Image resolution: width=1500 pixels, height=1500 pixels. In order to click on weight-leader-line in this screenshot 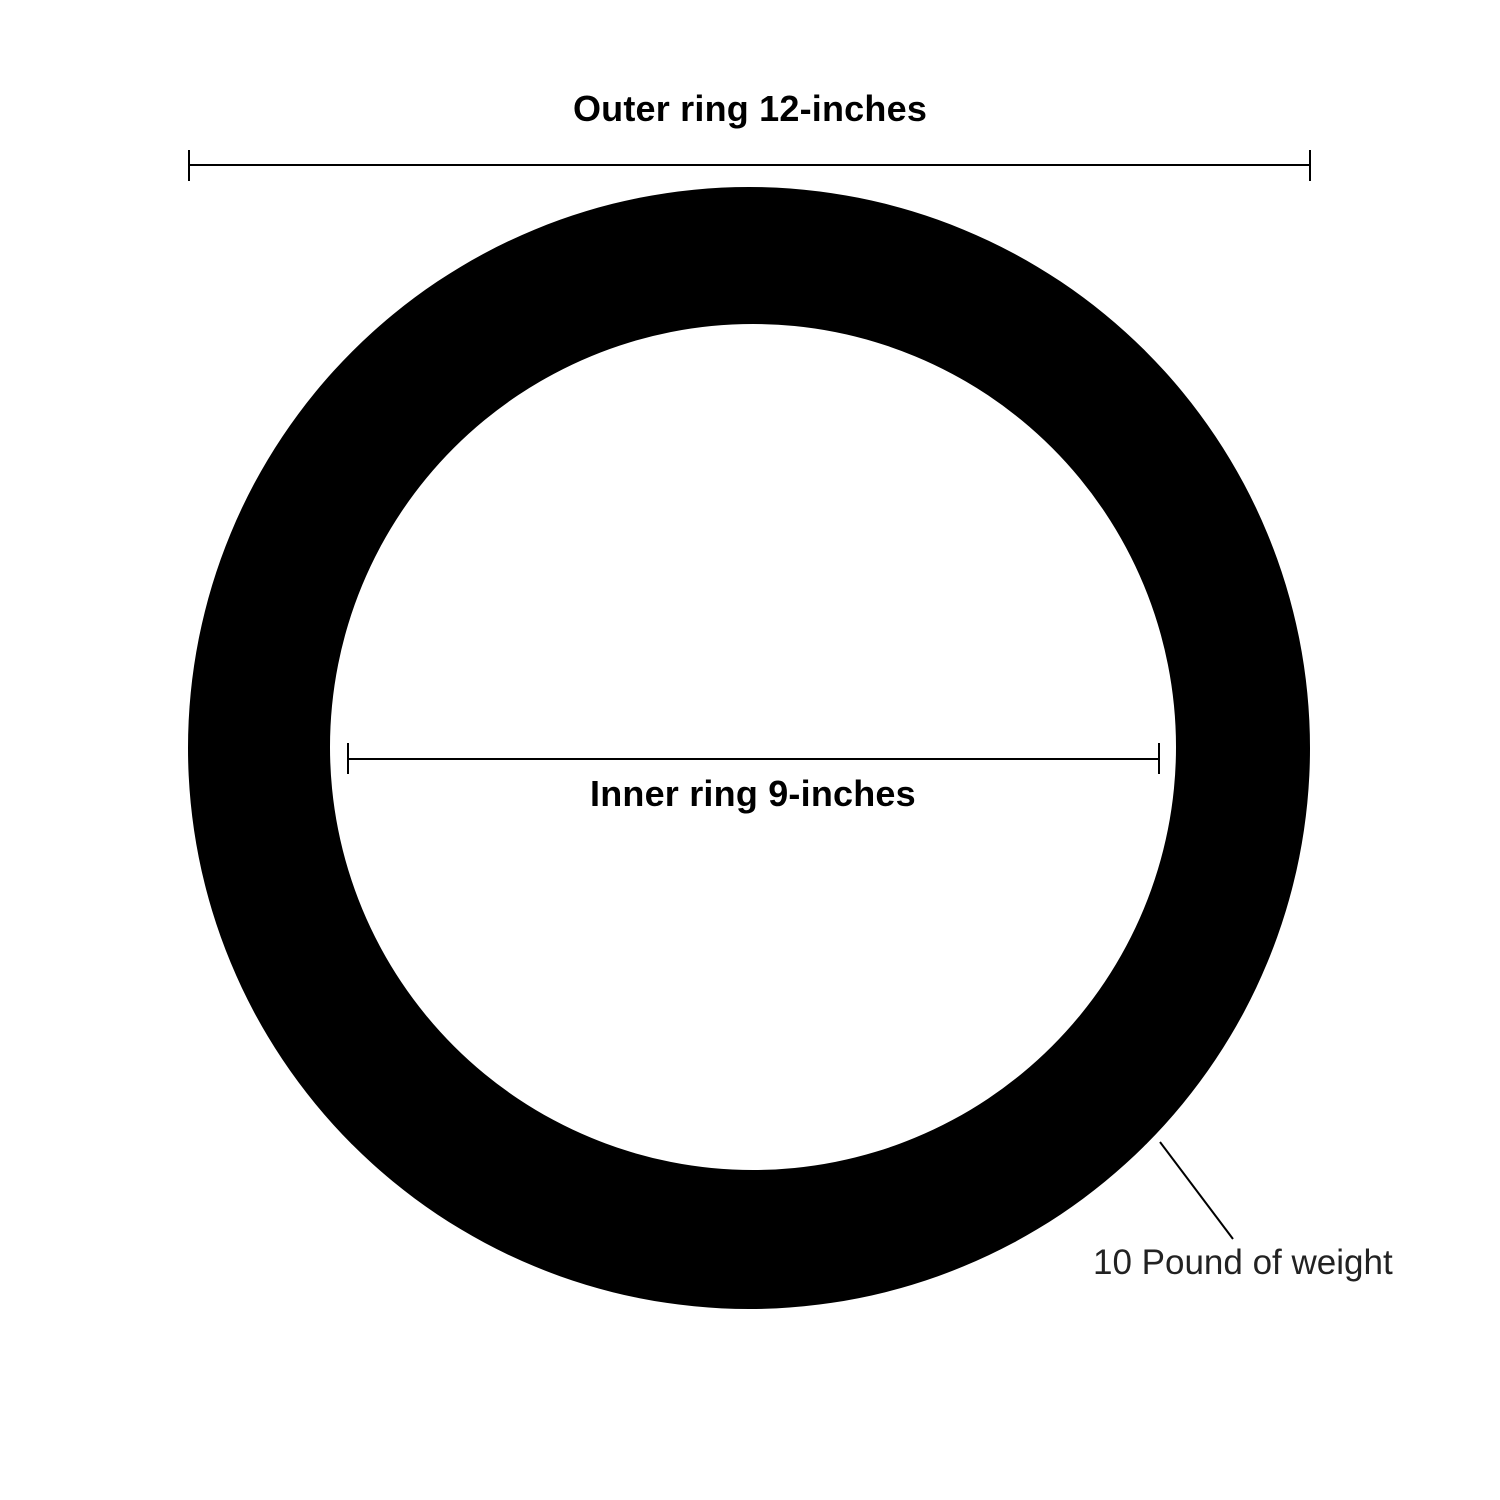, I will do `click(1196, 1190)`.